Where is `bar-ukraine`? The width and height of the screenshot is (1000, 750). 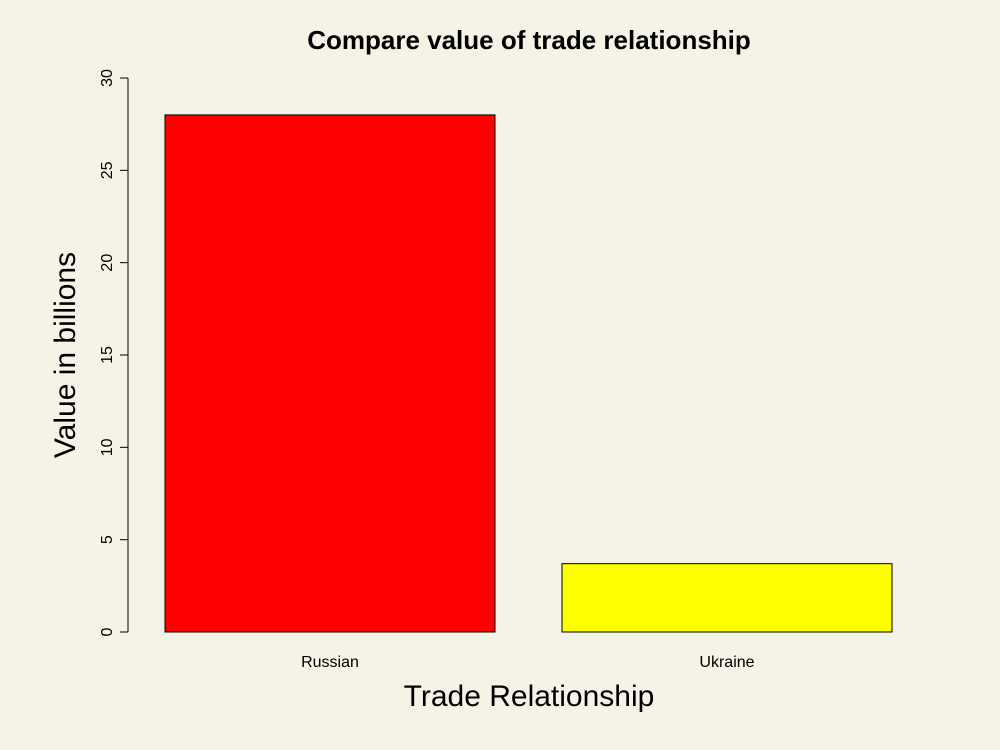
bar-ukraine is located at coordinates (727, 598).